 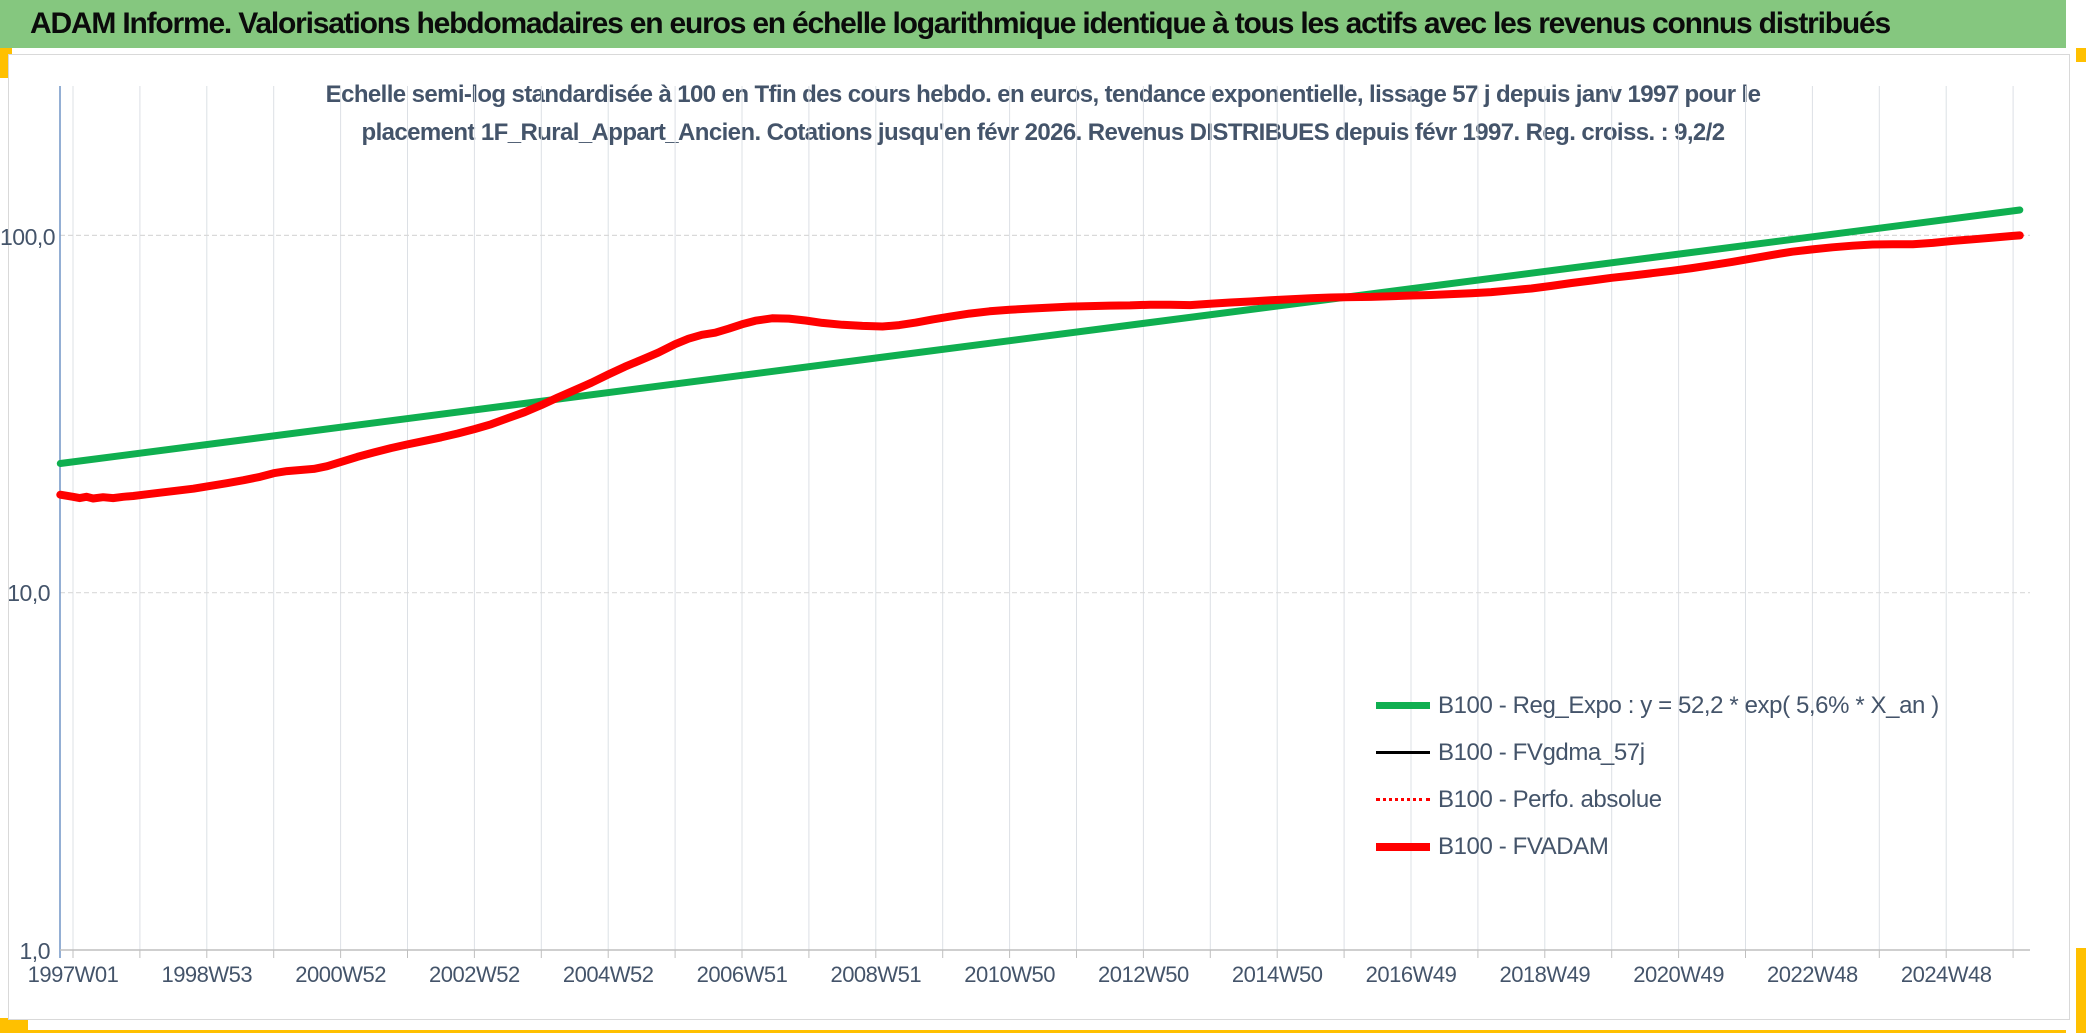 I want to click on legend-label: B100 - Perfo. absolue, so click(x=1550, y=799).